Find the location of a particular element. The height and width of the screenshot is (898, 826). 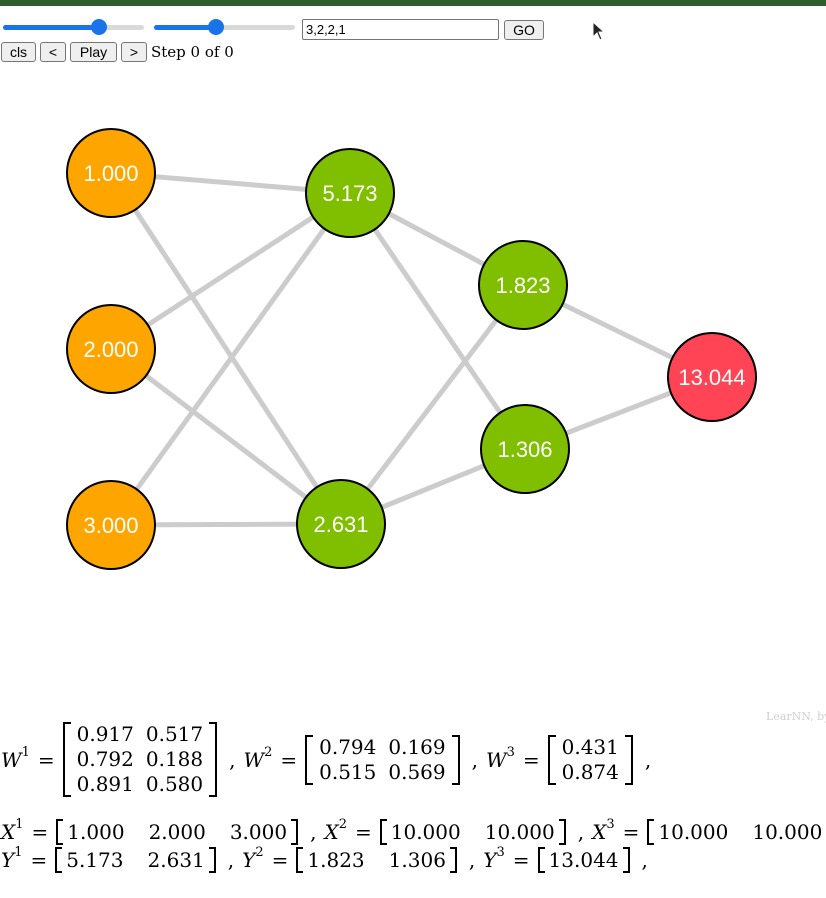

node-l2-2: 2.631 is located at coordinates (341, 524).